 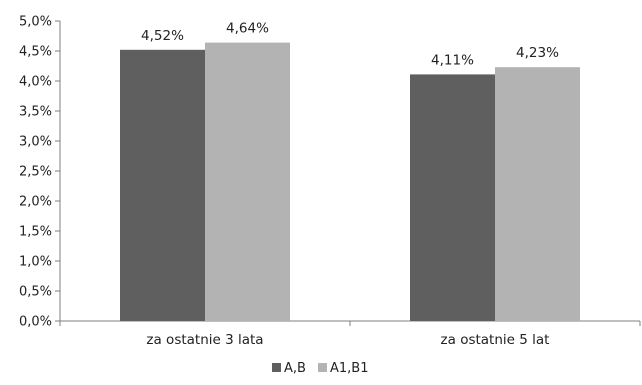 What do you see at coordinates (204, 340) in the screenshot?
I see `x-category-label: za ostatnie 3 lata` at bounding box center [204, 340].